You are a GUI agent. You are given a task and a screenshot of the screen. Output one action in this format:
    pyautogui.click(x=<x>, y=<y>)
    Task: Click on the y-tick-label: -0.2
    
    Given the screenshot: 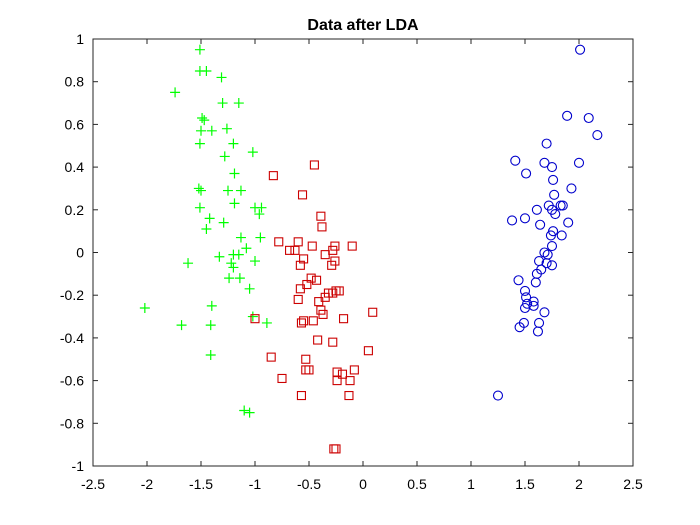 What is the action you would take?
    pyautogui.click(x=72, y=295)
    